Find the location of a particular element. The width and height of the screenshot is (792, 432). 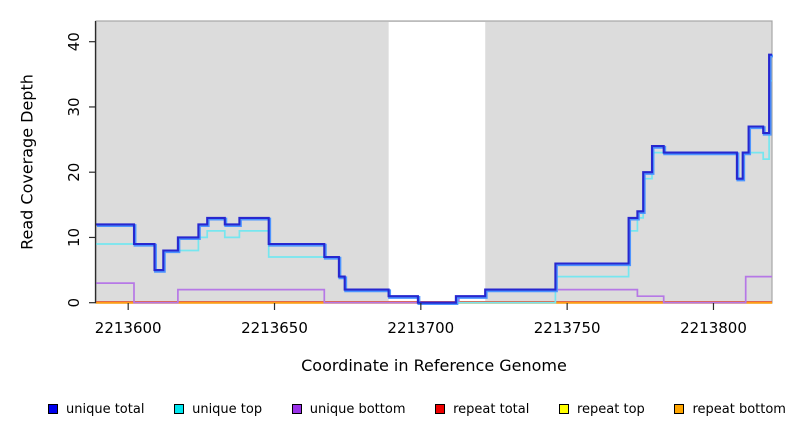

legend-label-unique-top: unique top is located at coordinates (227, 409).